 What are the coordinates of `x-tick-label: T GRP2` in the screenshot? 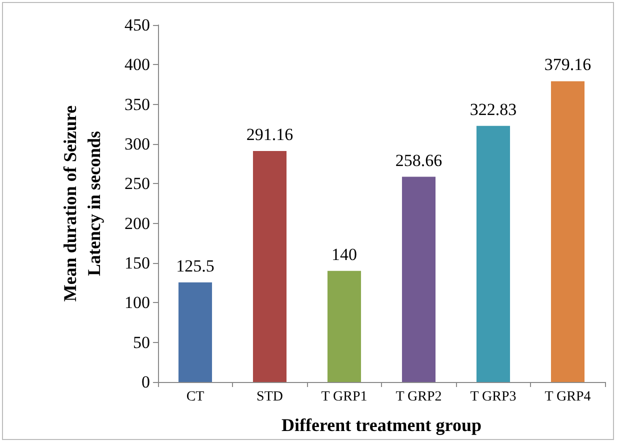 It's located at (419, 397).